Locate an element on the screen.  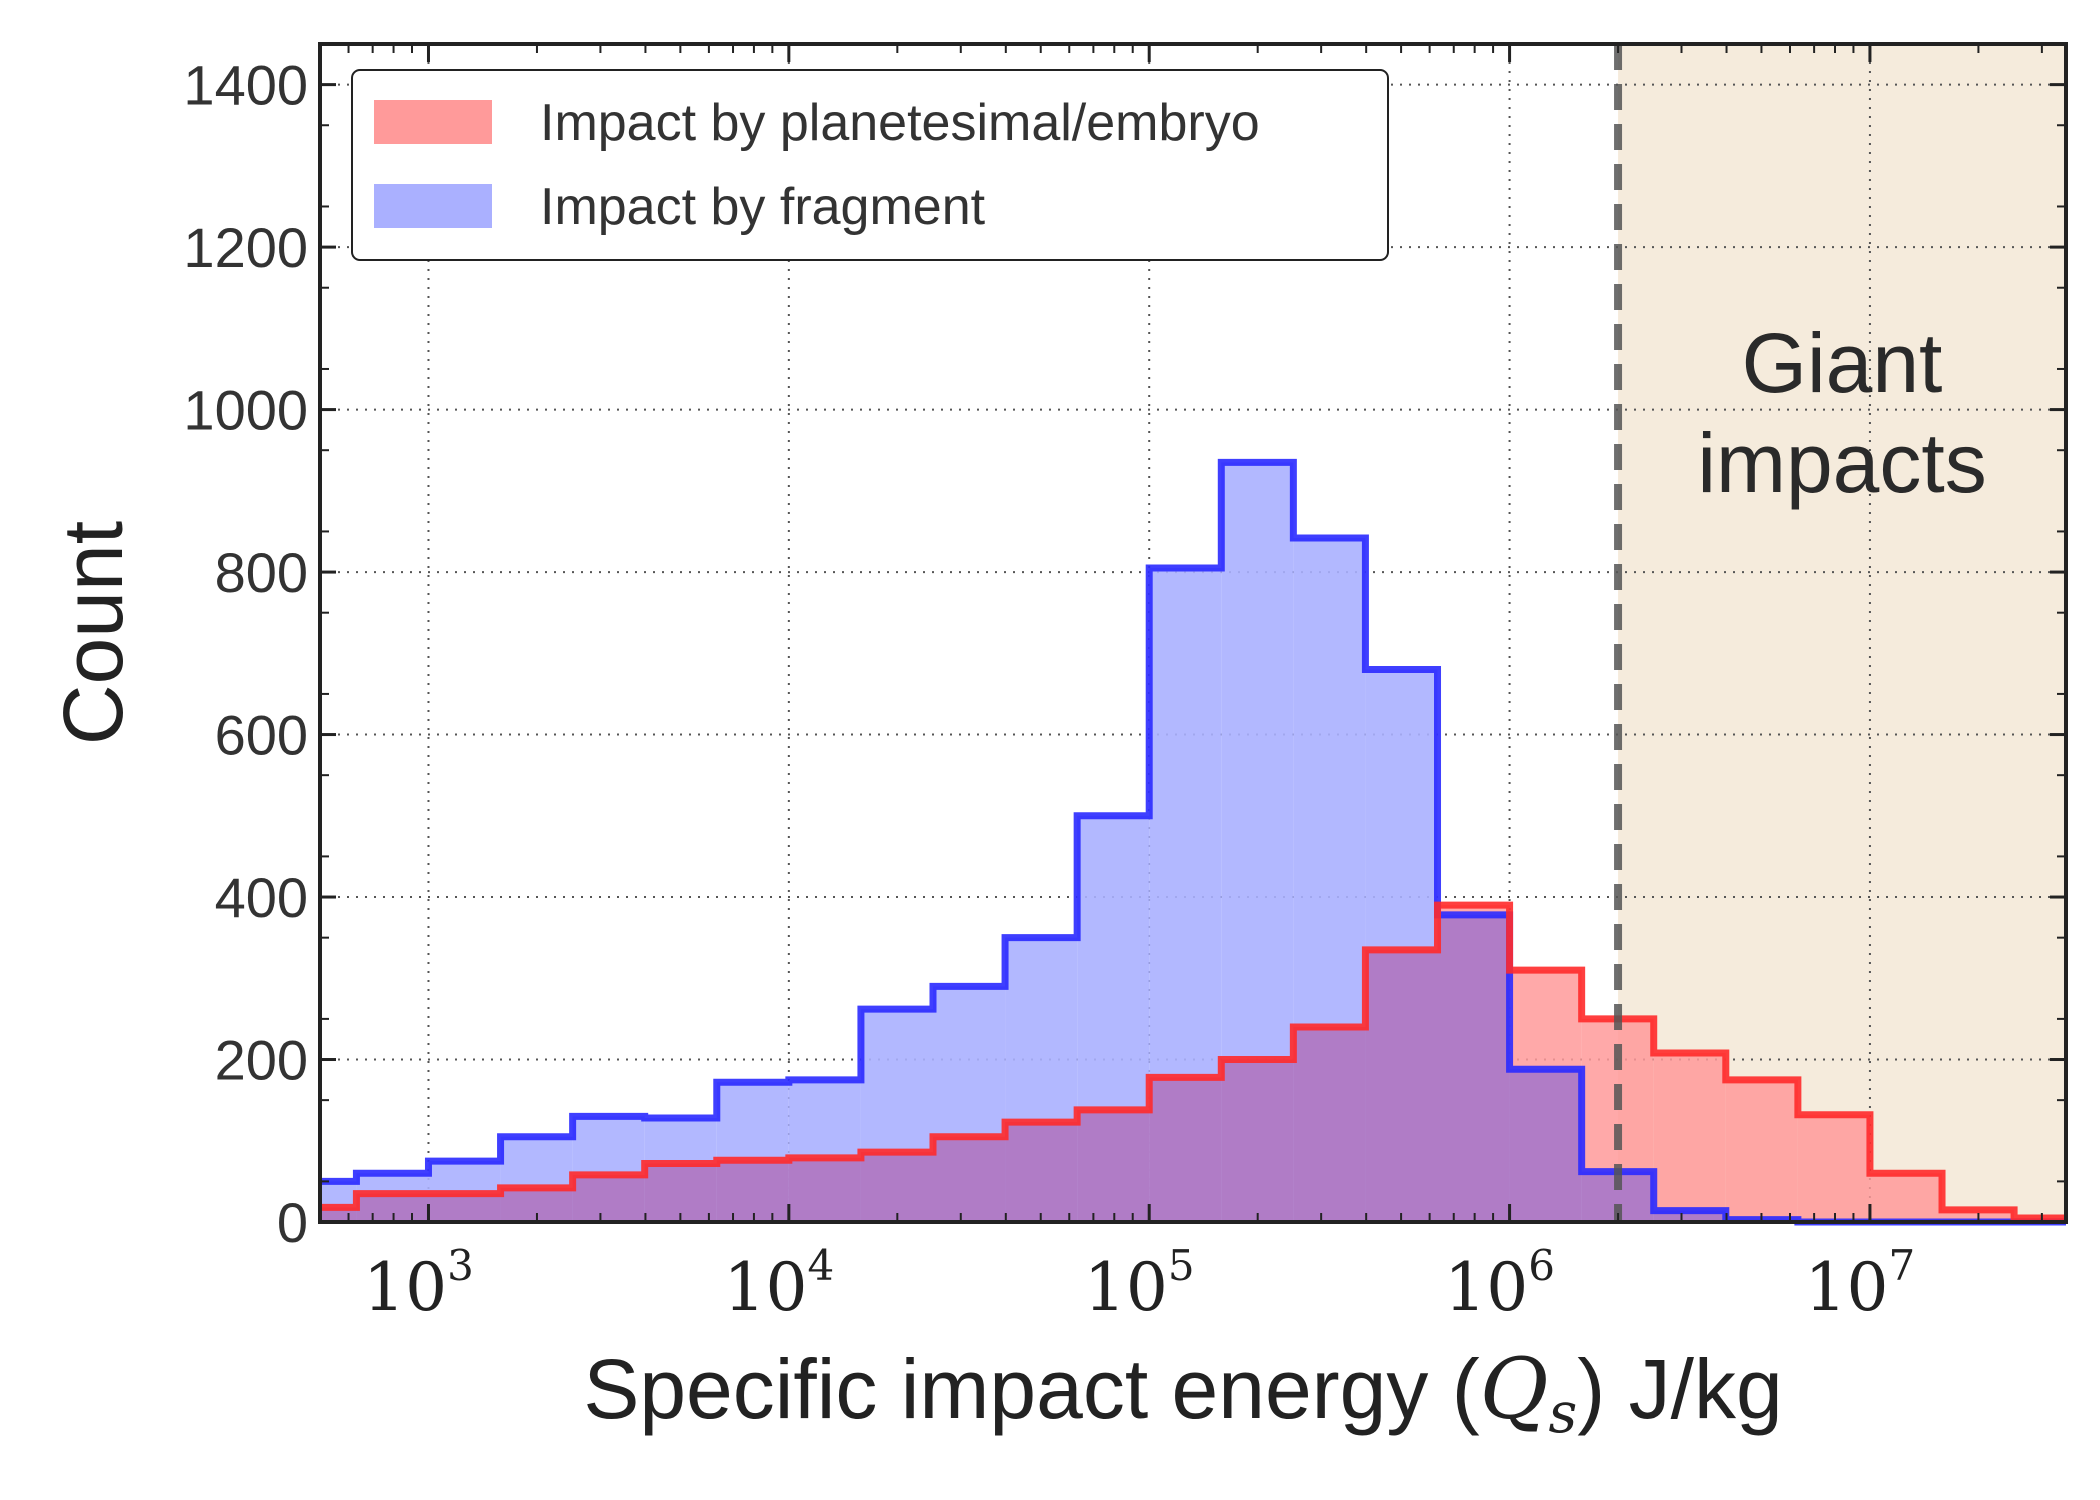
y-axis-title: Count is located at coordinates (93, 633).